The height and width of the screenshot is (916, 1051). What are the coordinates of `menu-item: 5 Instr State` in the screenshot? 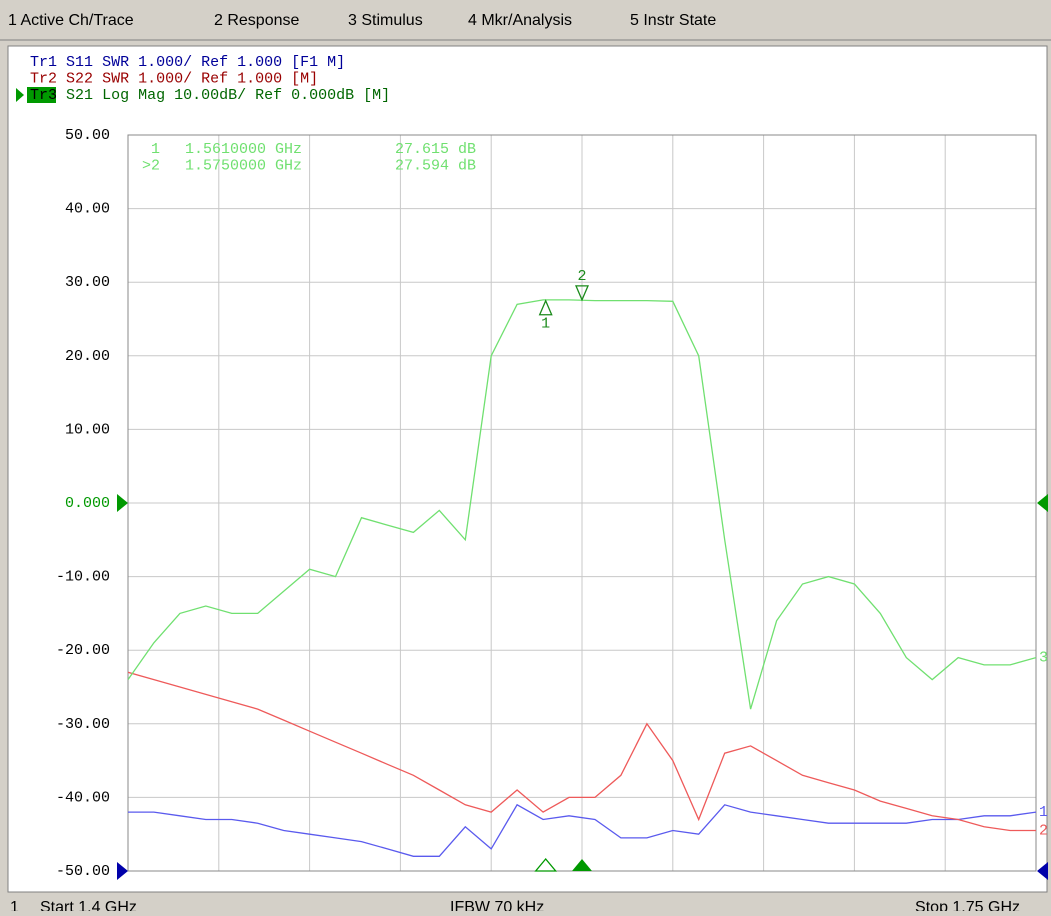 It's located at (673, 20).